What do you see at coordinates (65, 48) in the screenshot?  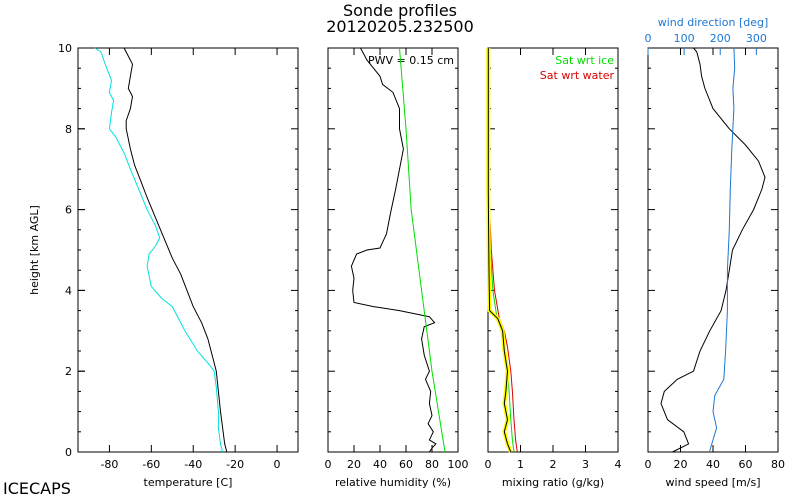 I see `temperature-y-tick-label: 10` at bounding box center [65, 48].